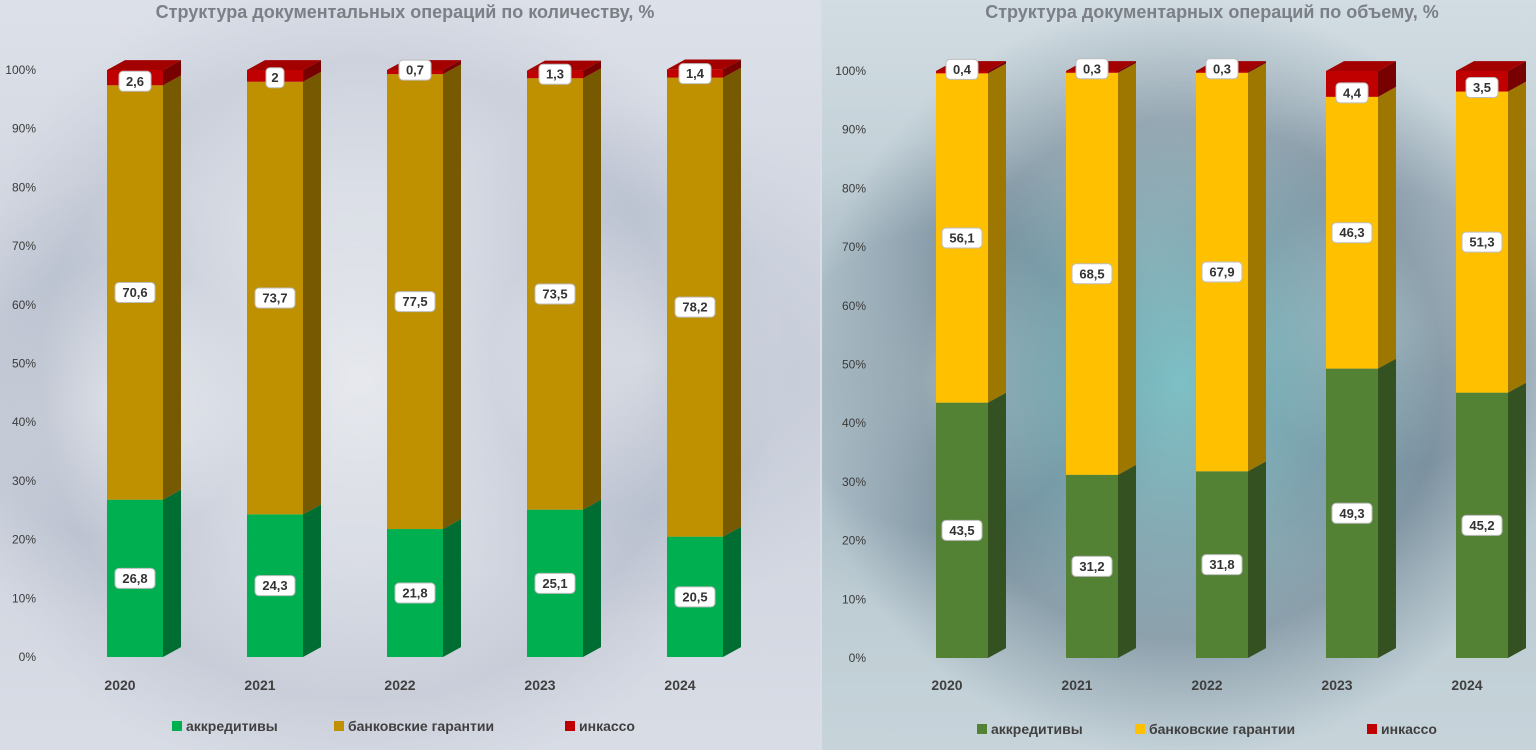 This screenshot has width=1536, height=750. I want to click on y-tick-label: 100%, so click(20, 70).